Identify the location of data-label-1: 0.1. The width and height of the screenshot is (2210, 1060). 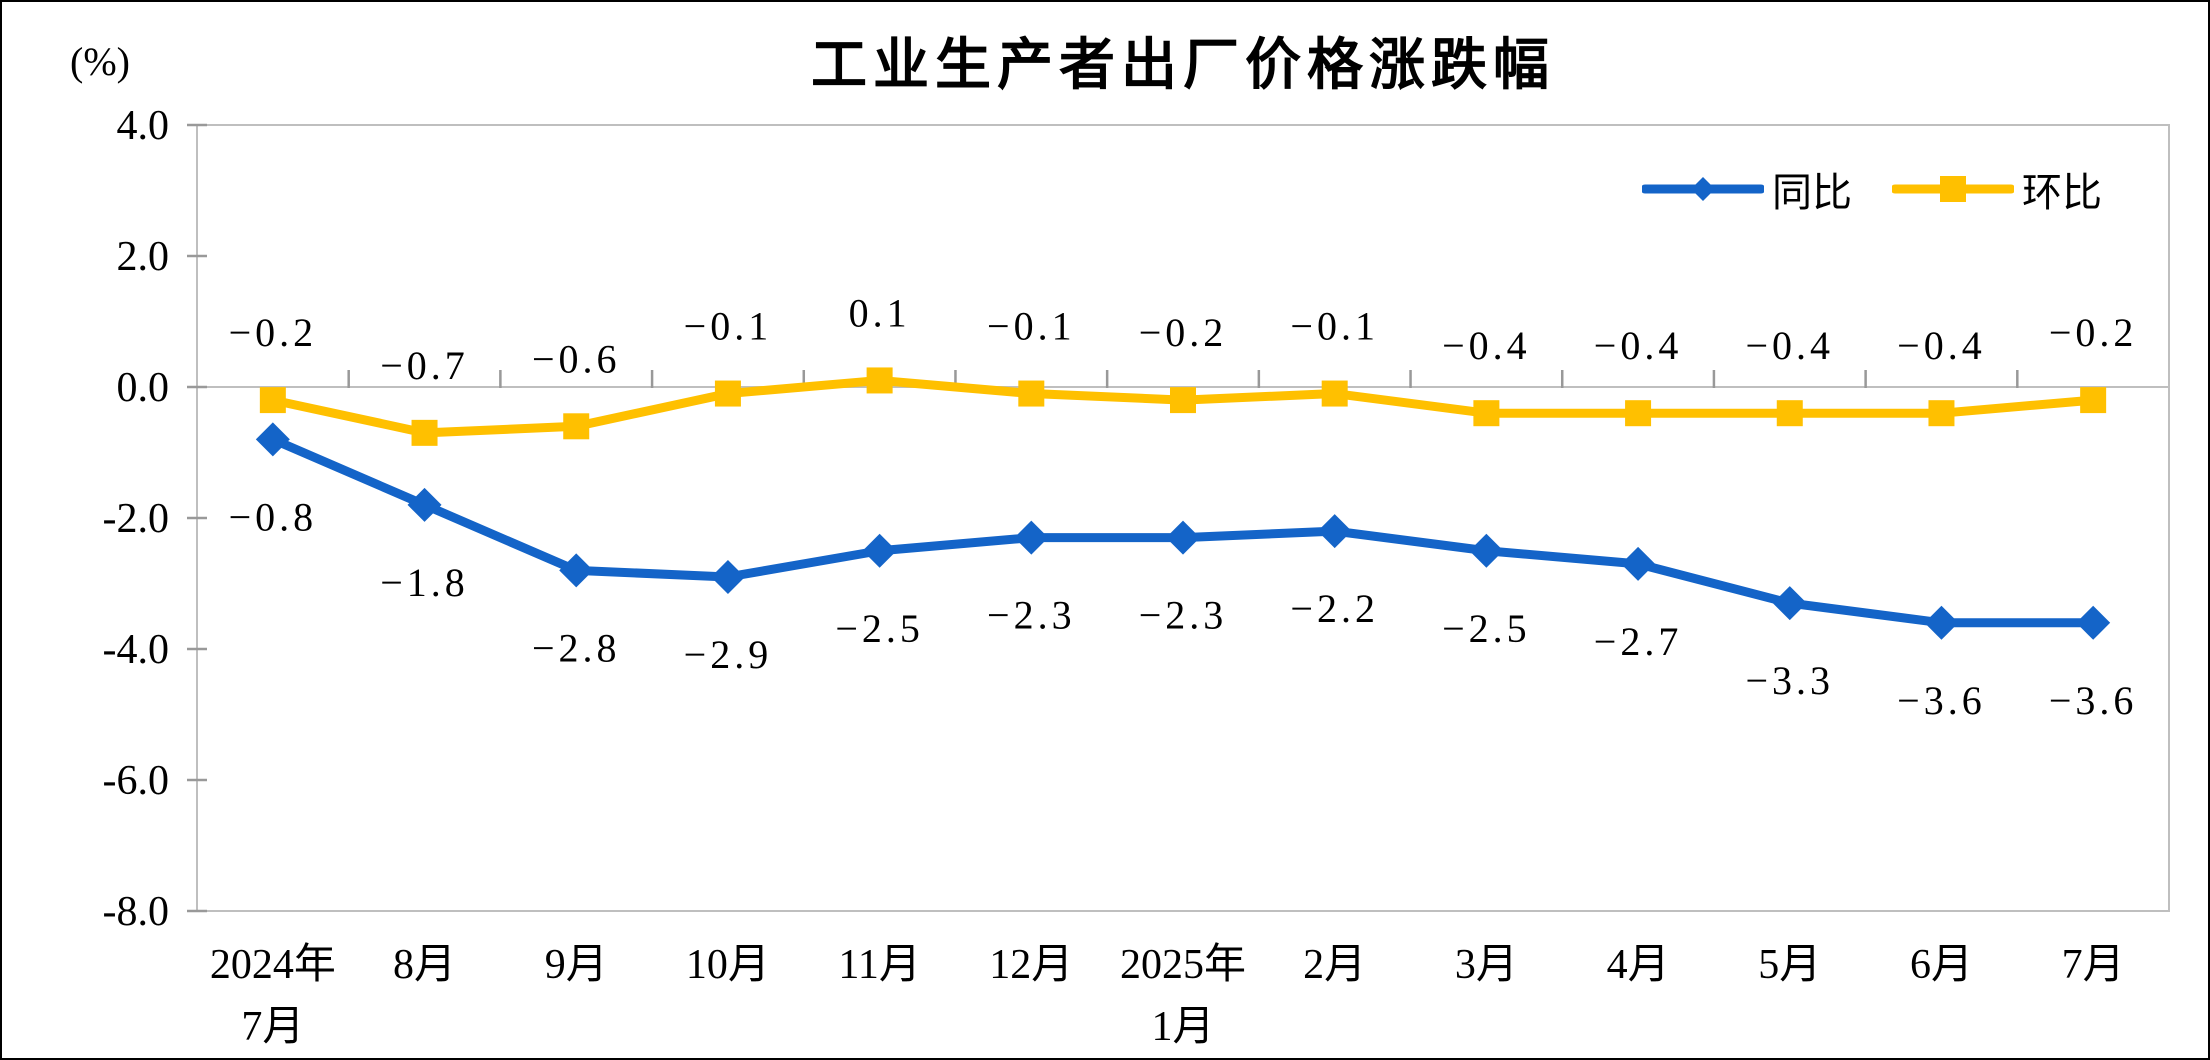
(880, 312).